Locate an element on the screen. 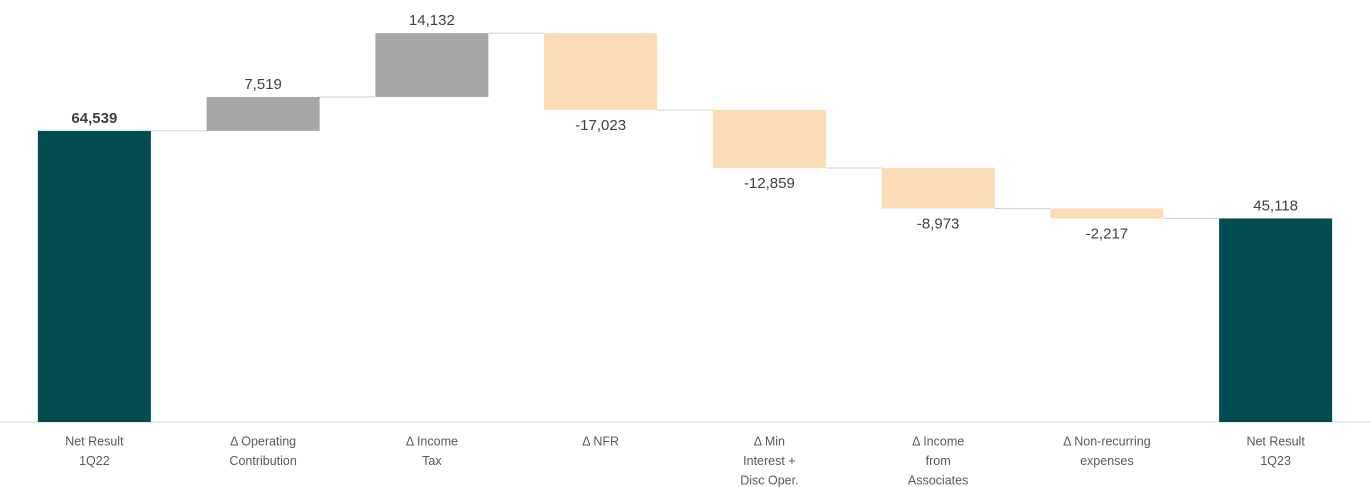 The height and width of the screenshot is (487, 1370). x-tick-label: 1Q23 is located at coordinates (1275, 461).